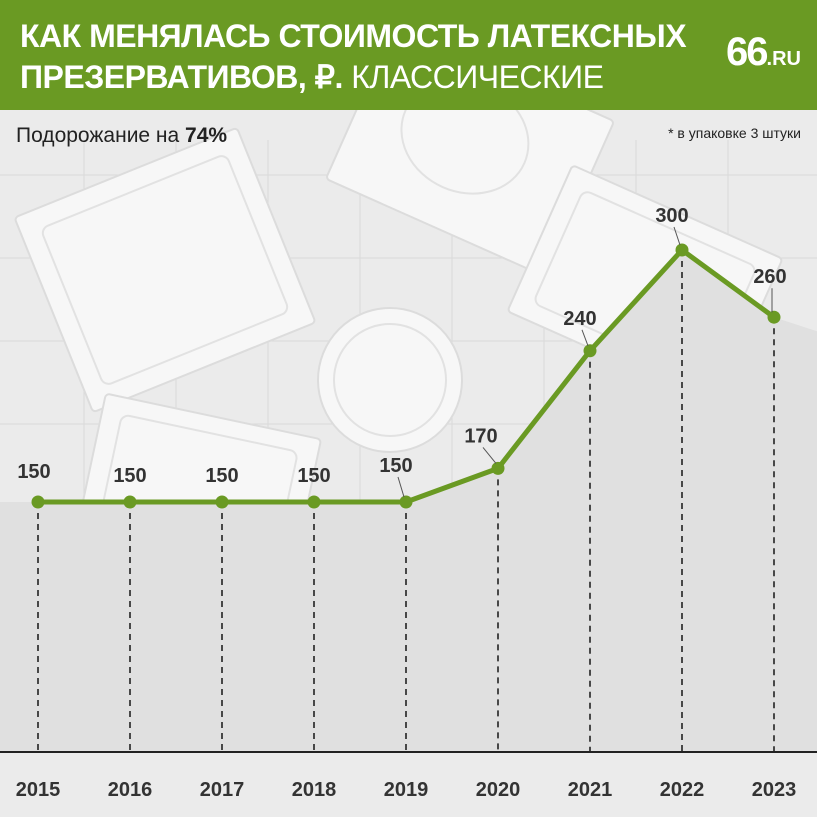  Describe the element at coordinates (181, 77) in the screenshot. I see `title-bold-part: ПРЕЗЕРВАТИВОВ, ₽.` at that location.